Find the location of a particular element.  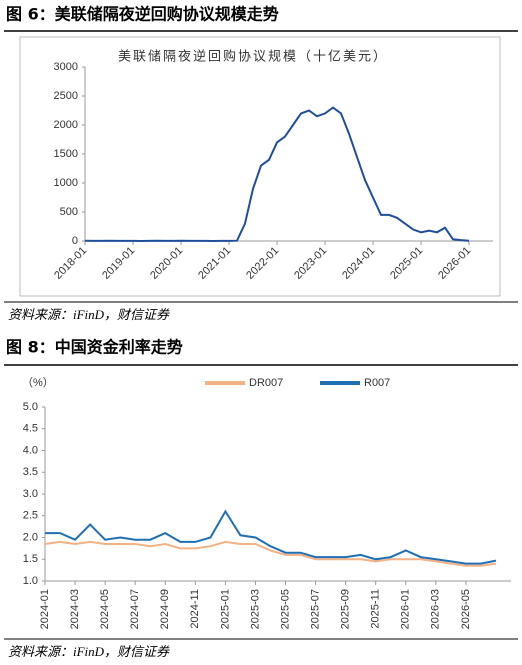

x-tick-label: 2018-01 is located at coordinates (70, 263).